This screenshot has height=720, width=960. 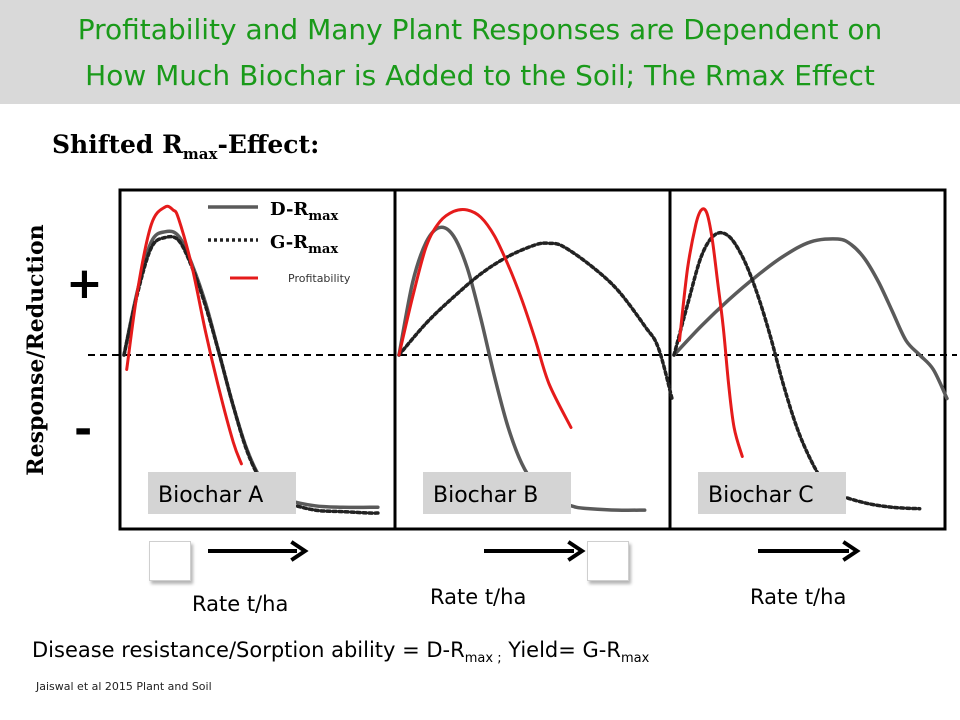 What do you see at coordinates (117, 144) in the screenshot?
I see `chart-title-main: Shifted R` at bounding box center [117, 144].